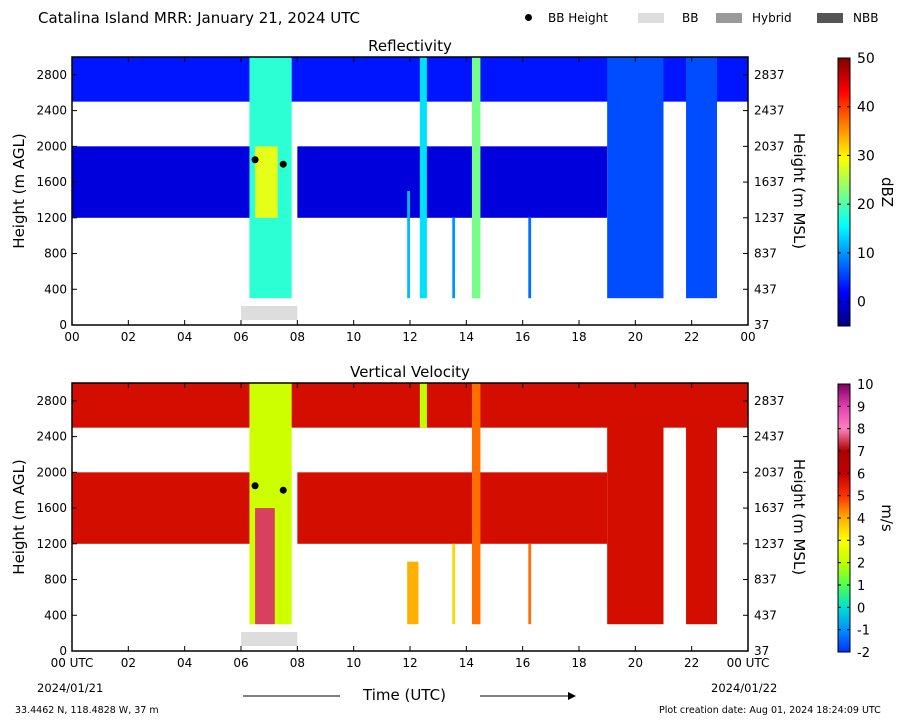  I want to click on colorbar-tick-label: 30, so click(866, 156).